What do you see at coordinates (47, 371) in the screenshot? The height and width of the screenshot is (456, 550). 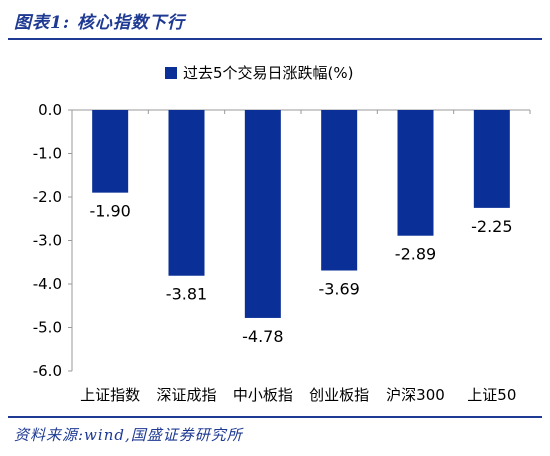 I see `y-tick-label: -6.0` at bounding box center [47, 371].